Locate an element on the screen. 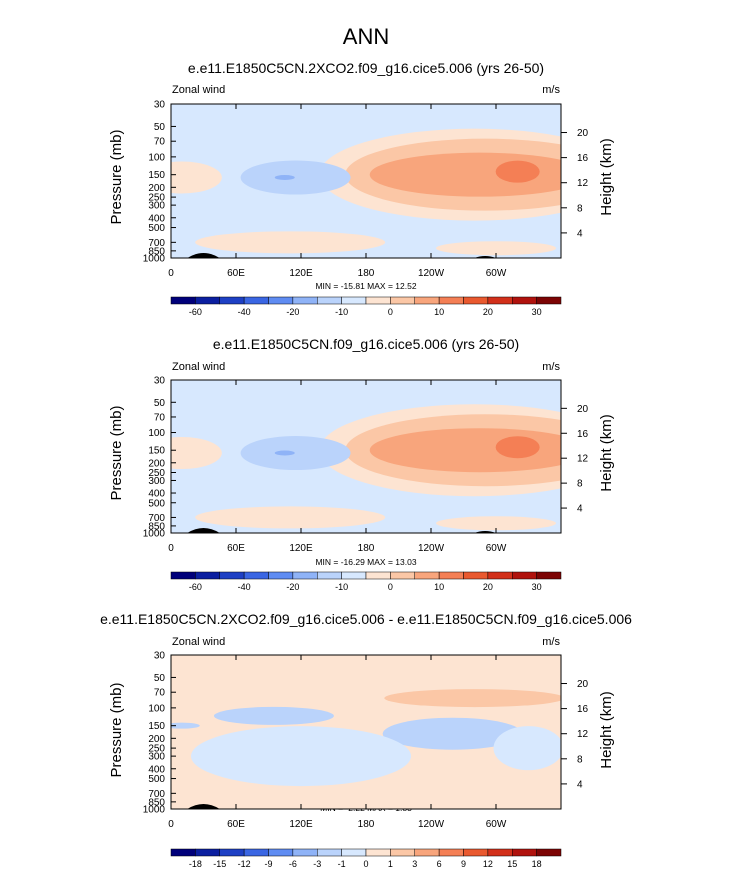  colorbar-label: -3 is located at coordinates (317, 864).